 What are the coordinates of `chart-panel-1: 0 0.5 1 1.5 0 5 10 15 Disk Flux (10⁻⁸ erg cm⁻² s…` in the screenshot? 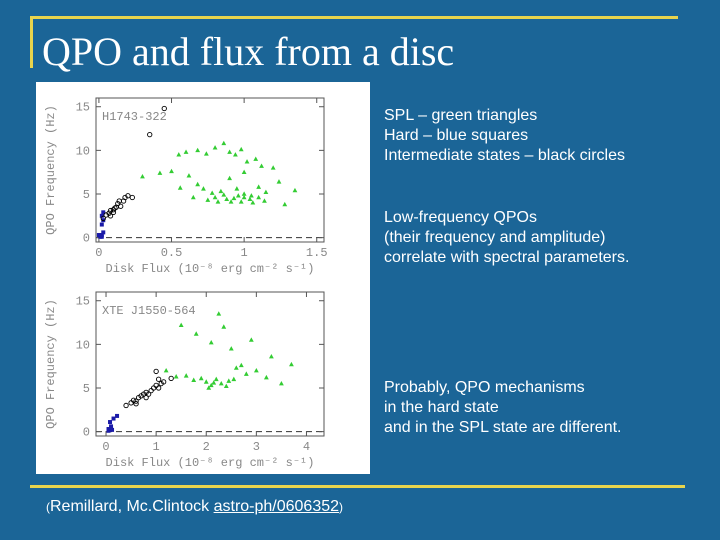 It's located at (186, 186).